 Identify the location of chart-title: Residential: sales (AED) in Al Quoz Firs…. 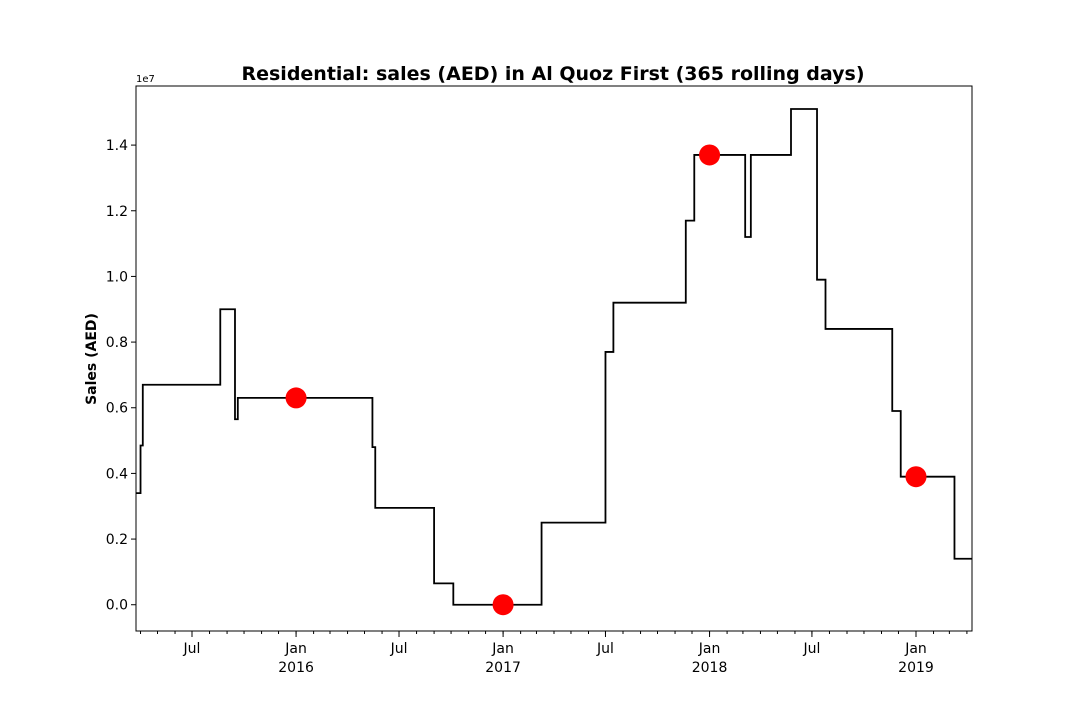
(552, 74).